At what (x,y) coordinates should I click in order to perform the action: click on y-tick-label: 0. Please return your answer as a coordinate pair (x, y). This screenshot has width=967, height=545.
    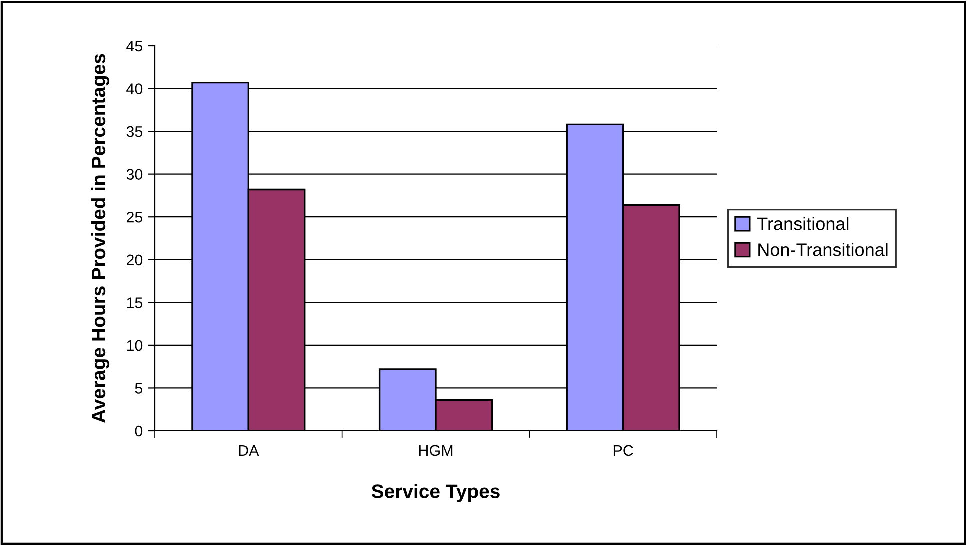
    Looking at the image, I should click on (139, 431).